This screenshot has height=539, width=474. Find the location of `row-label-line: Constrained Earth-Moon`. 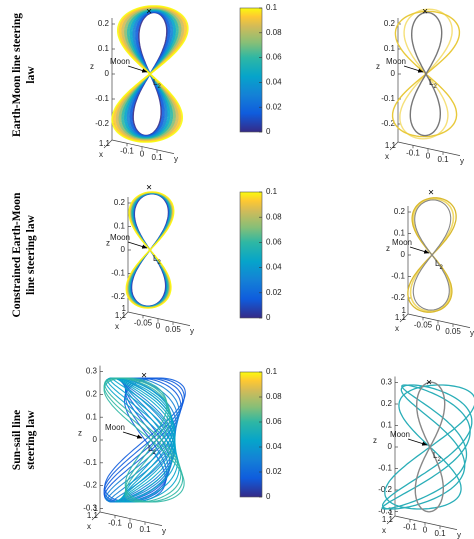

row-label-line: Constrained Earth-Moon is located at coordinates (17, 255).